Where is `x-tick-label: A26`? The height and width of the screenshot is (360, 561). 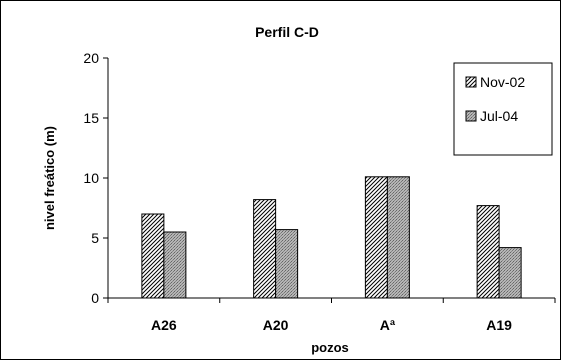
x-tick-label: A26 is located at coordinates (164, 325).